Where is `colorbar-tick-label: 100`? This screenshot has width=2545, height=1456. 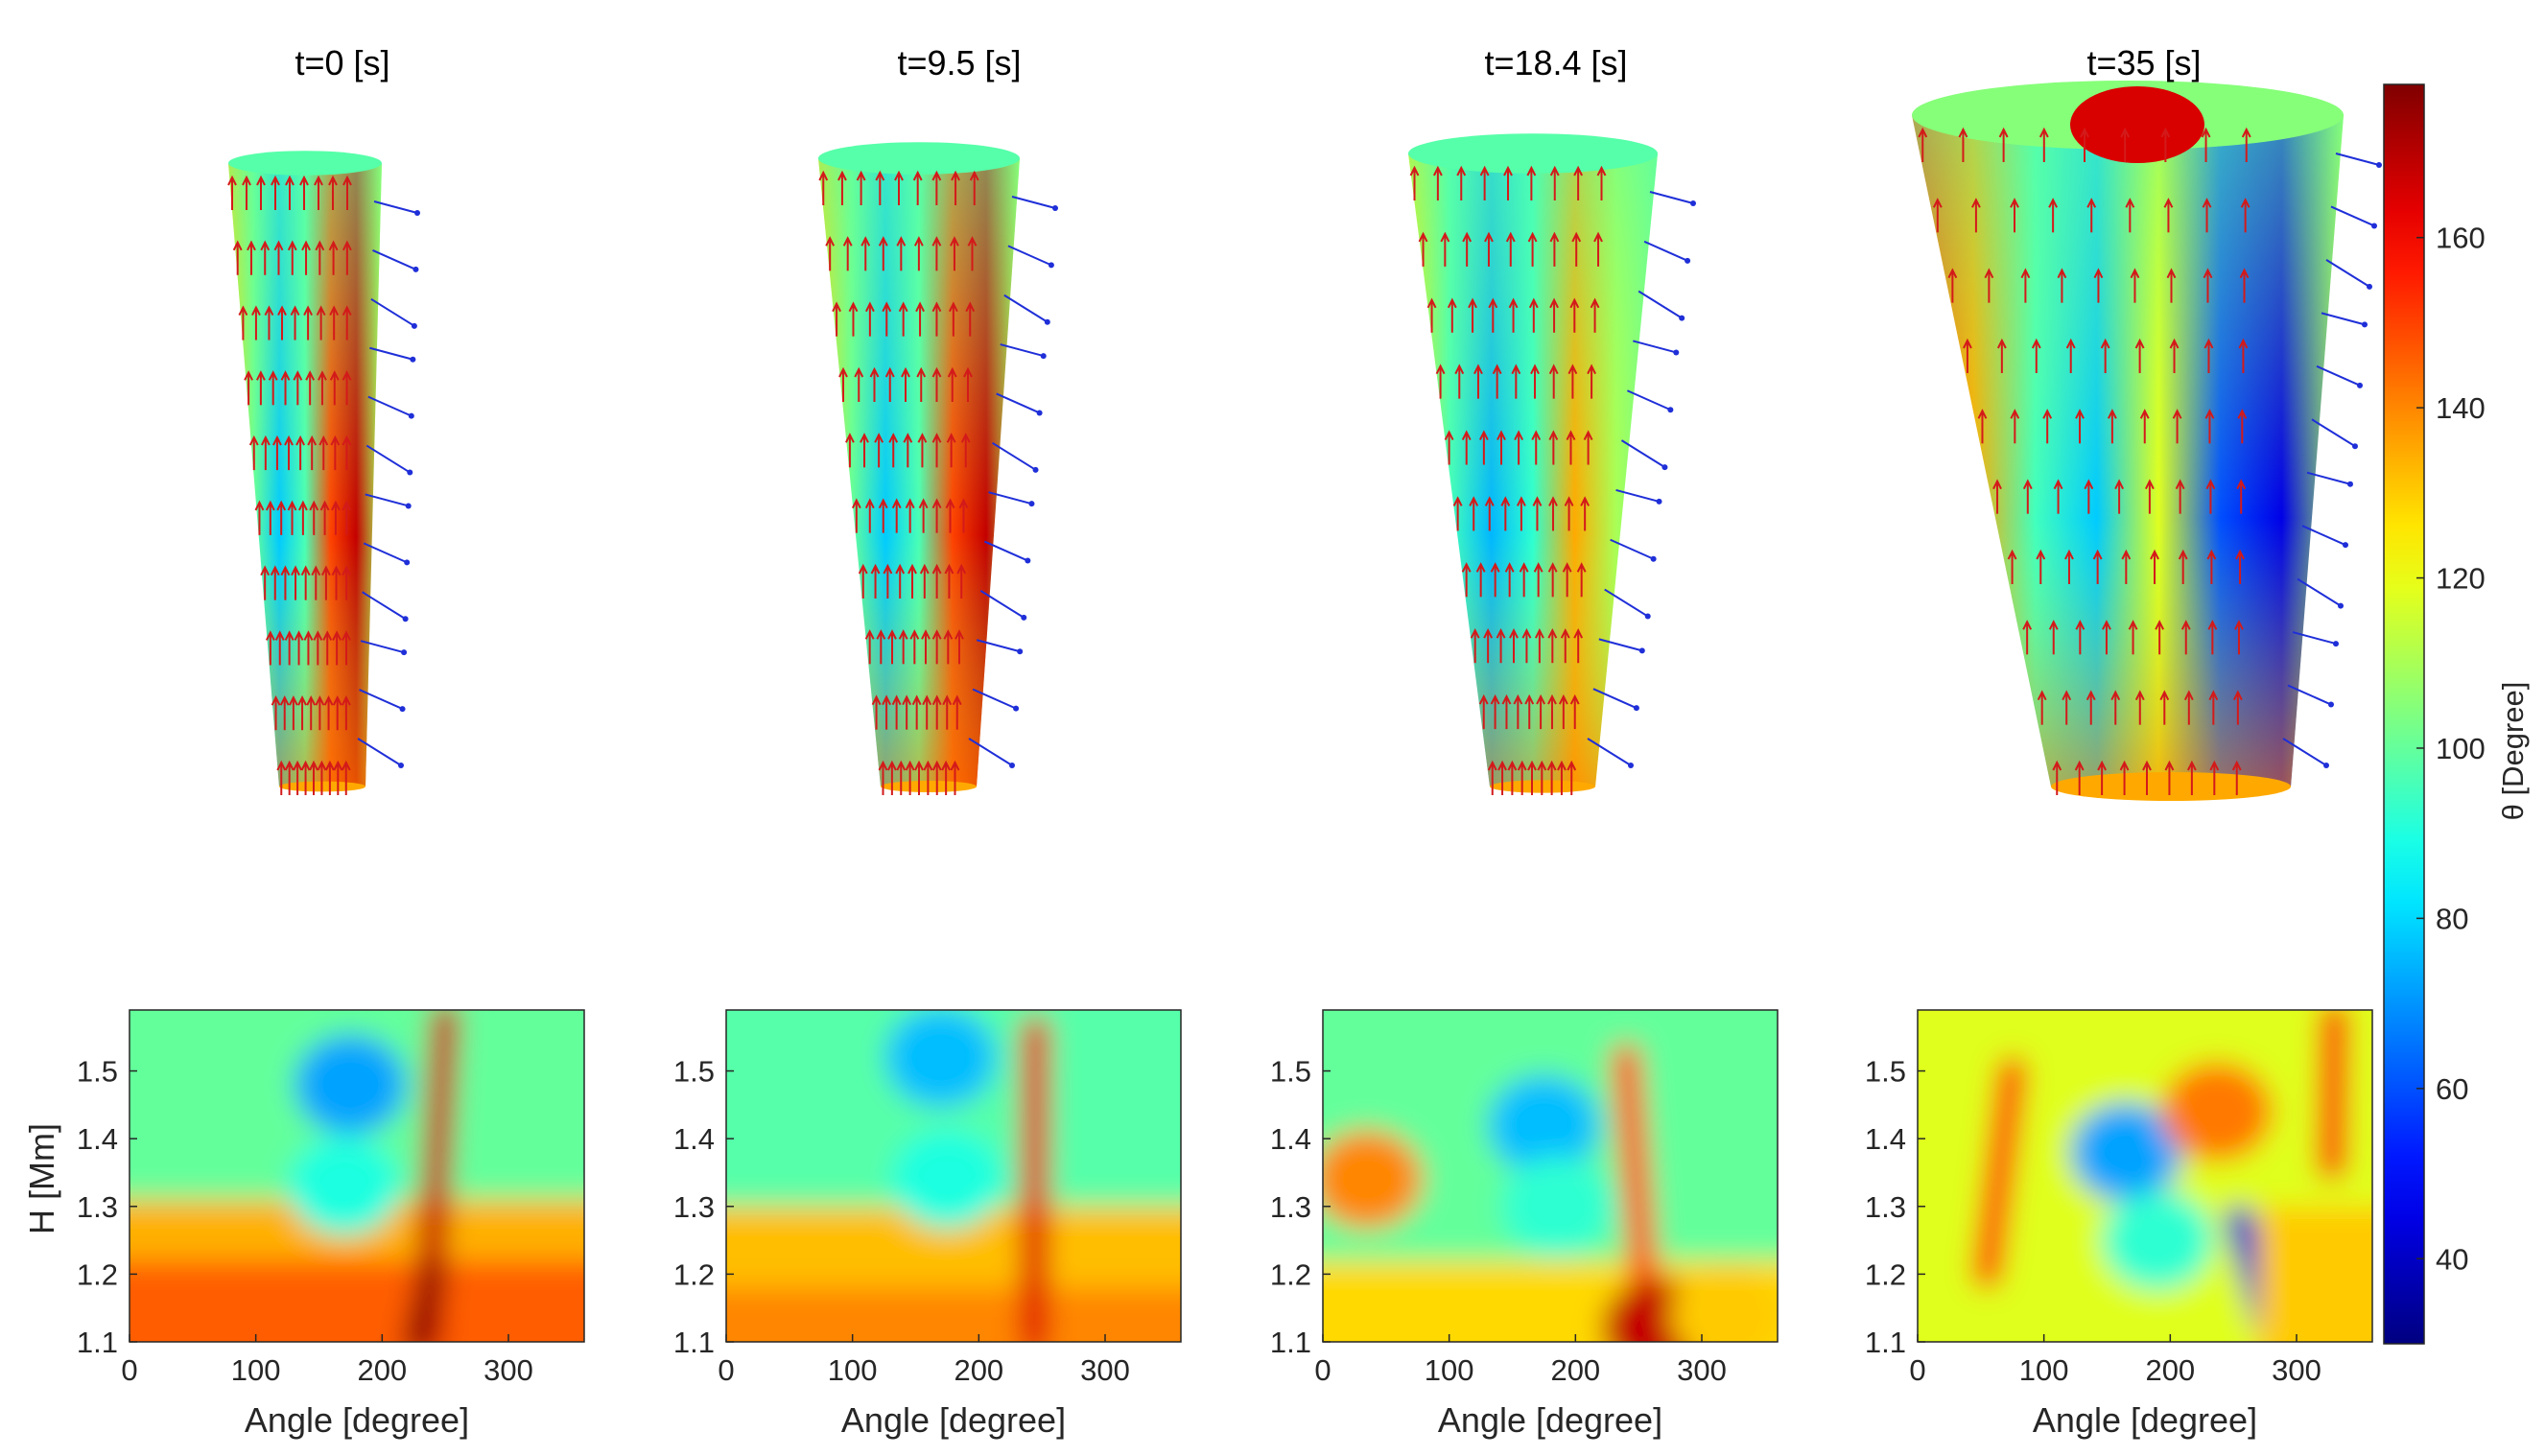
colorbar-tick-label: 100 is located at coordinates (2461, 749).